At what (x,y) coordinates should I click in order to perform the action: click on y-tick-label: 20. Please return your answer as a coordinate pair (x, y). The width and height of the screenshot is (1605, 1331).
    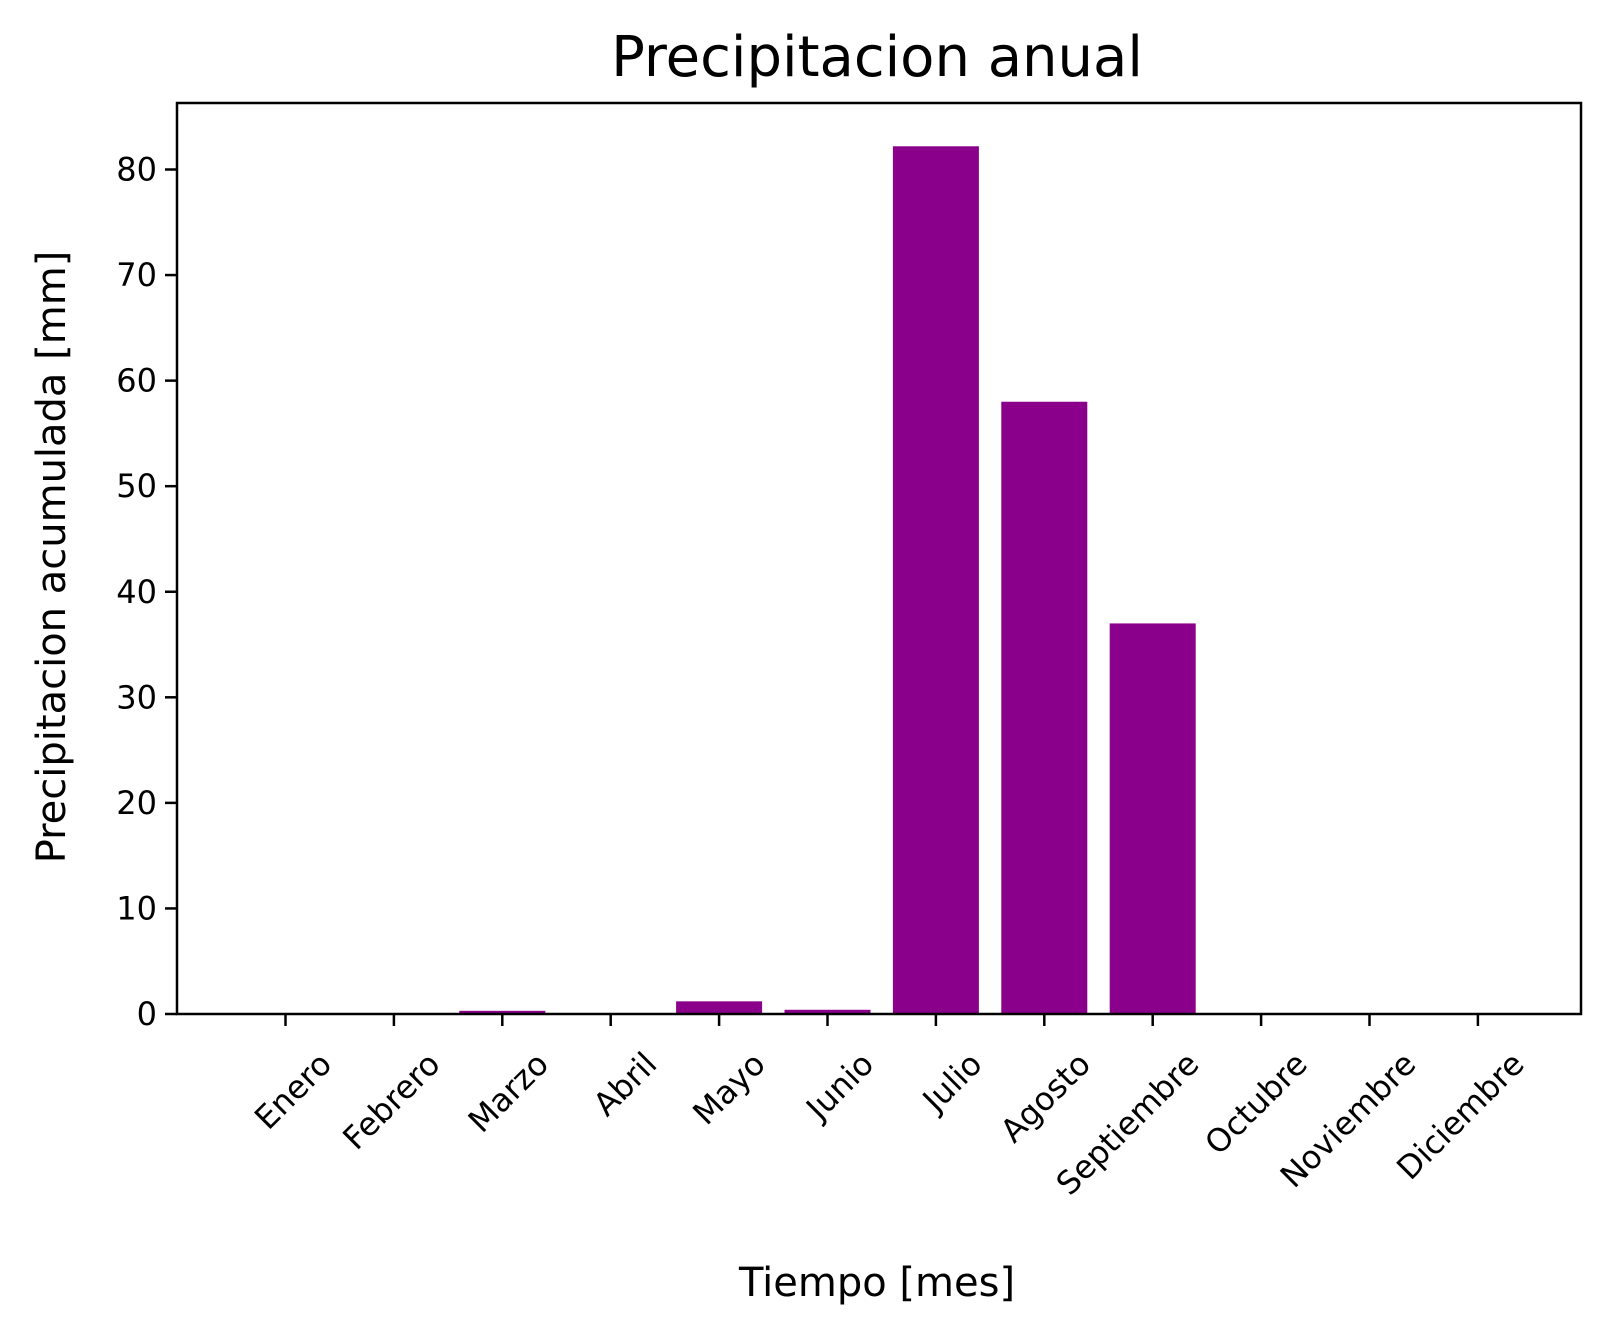
    Looking at the image, I should click on (136, 803).